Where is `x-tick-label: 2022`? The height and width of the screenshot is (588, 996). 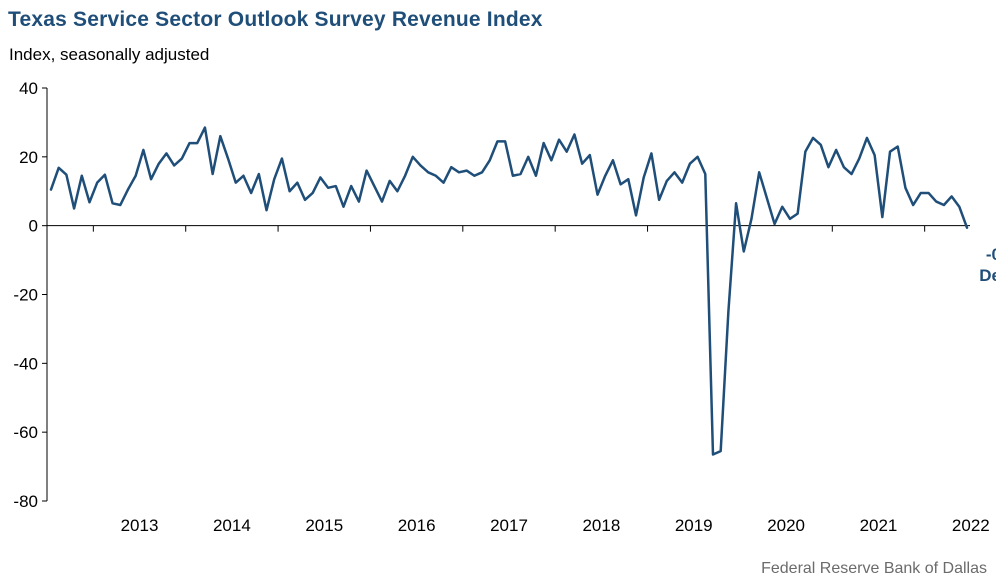
x-tick-label: 2022 is located at coordinates (971, 525).